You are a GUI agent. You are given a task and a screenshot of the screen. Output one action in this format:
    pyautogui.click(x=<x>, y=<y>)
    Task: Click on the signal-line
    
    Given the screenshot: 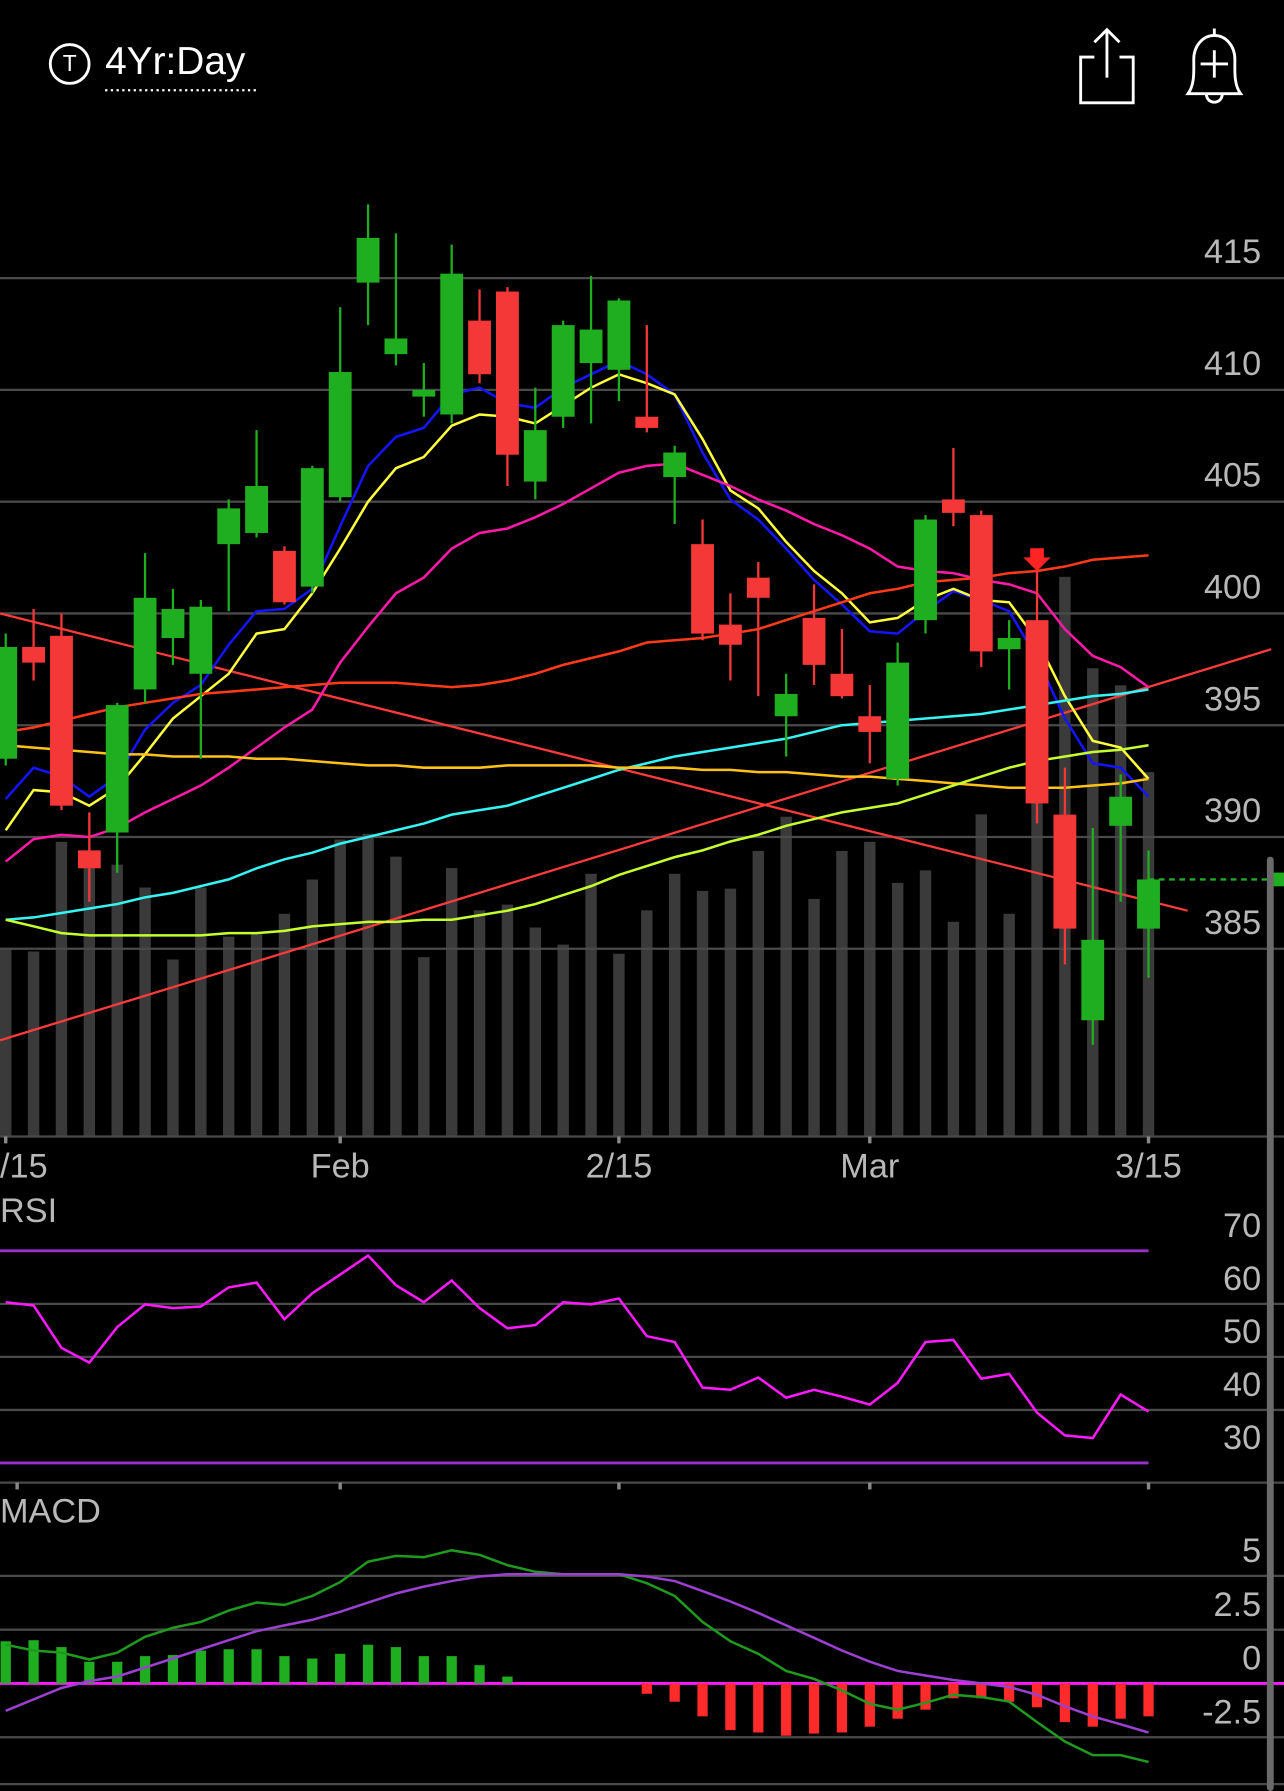 What is the action you would take?
    pyautogui.click(x=577, y=1653)
    